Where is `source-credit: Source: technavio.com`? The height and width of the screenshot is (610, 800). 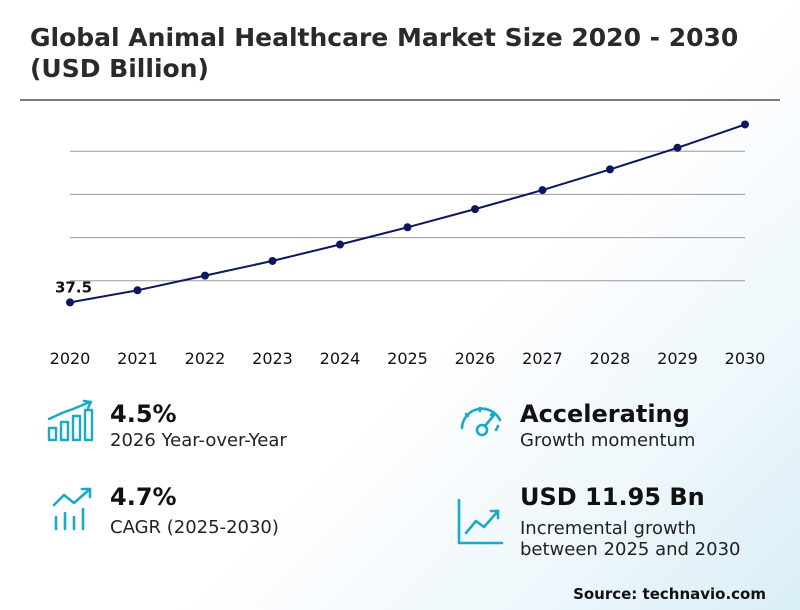 source-credit: Source: technavio.com is located at coordinates (669, 594).